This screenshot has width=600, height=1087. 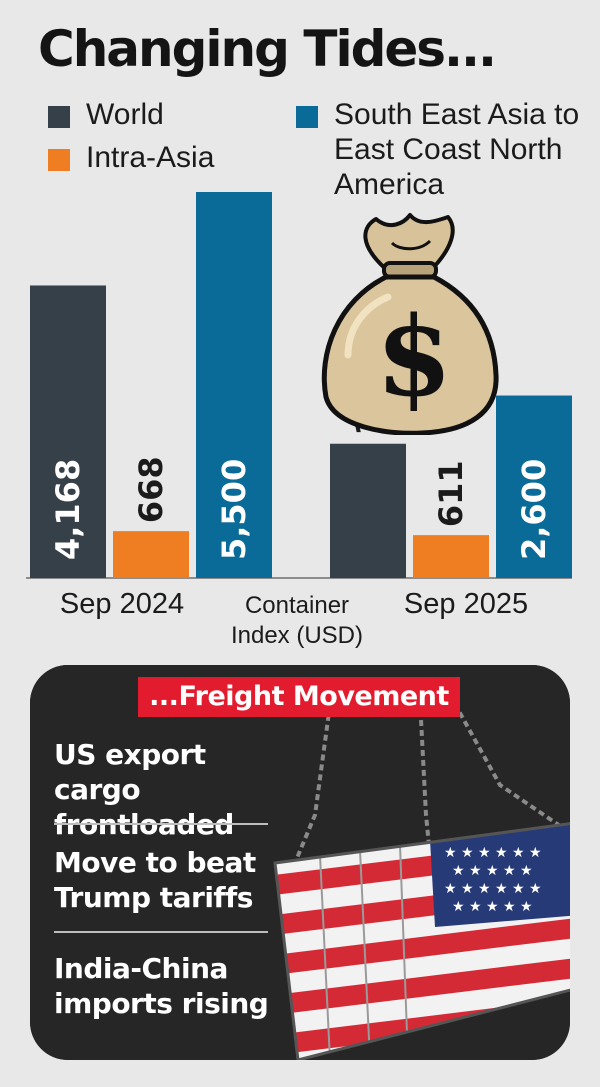 What do you see at coordinates (68, 509) in the screenshot?
I see `data-label-world-0: 4,168` at bounding box center [68, 509].